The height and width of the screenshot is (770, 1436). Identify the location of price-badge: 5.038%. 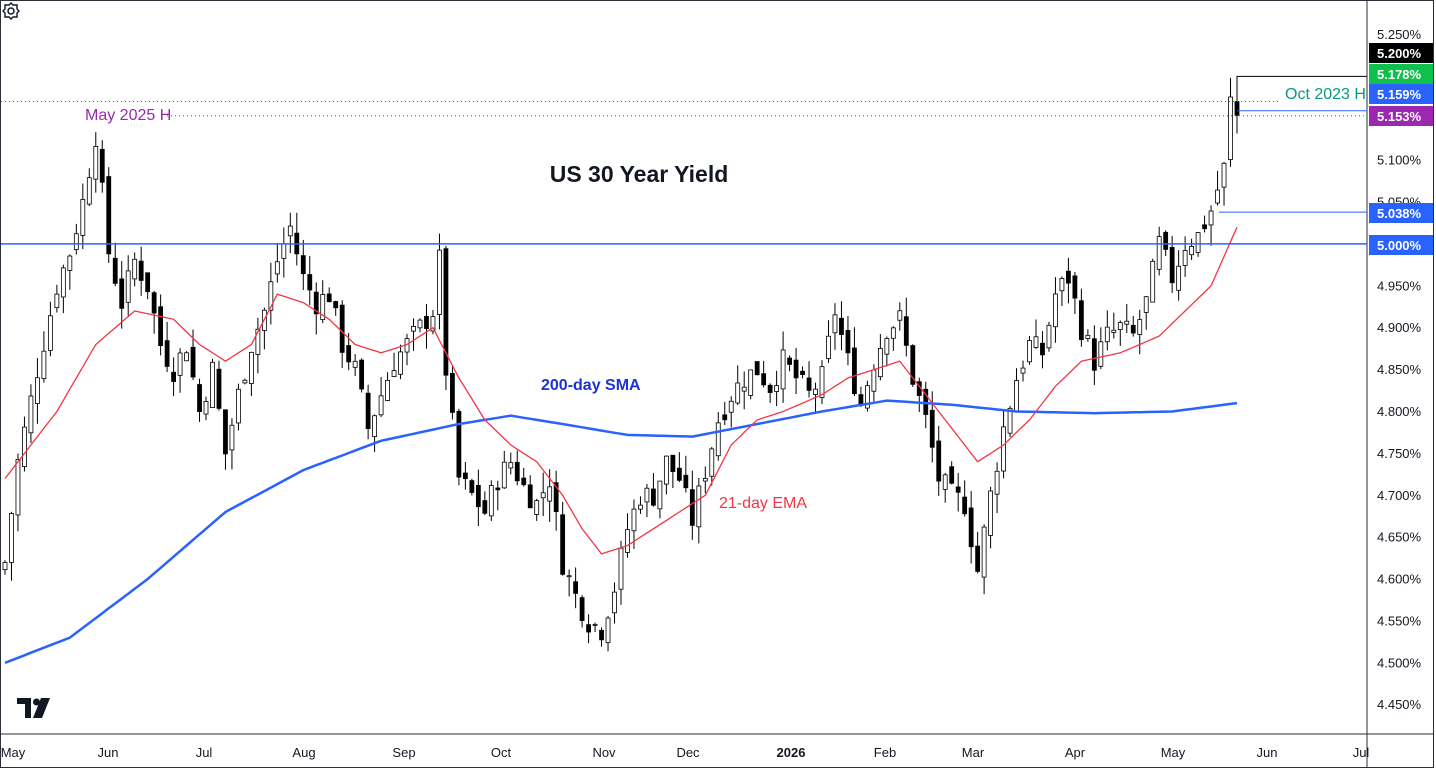
(1401, 213).